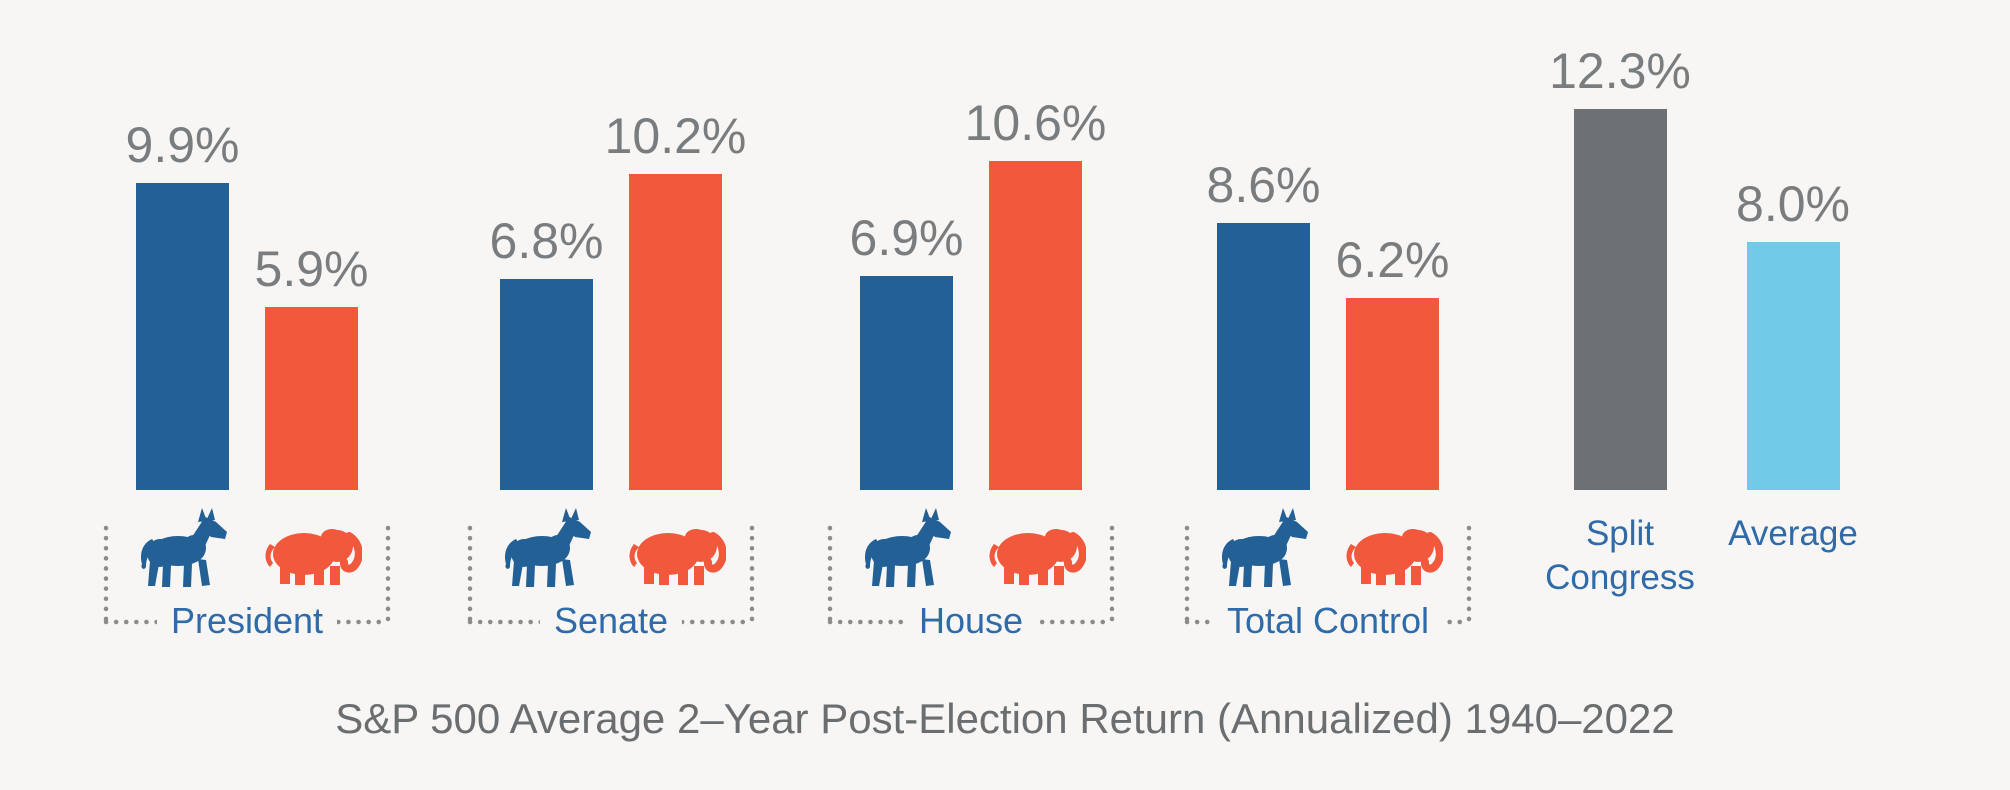 This screenshot has height=790, width=2010. What do you see at coordinates (546, 384) in the screenshot?
I see `bar-democrat-senate` at bounding box center [546, 384].